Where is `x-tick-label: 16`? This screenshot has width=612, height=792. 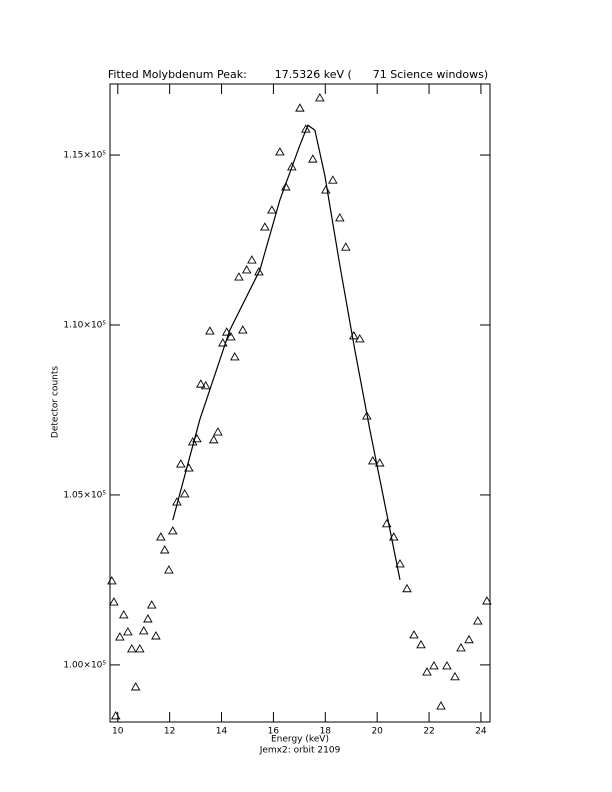
x-tick-label: 16 is located at coordinates (274, 732).